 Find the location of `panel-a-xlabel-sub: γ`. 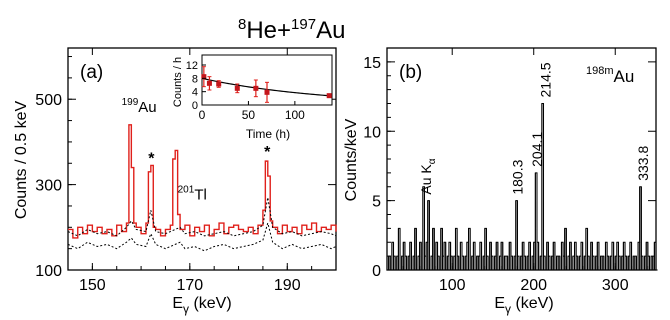

panel-a-xlabel-sub: γ is located at coordinates (186, 309).